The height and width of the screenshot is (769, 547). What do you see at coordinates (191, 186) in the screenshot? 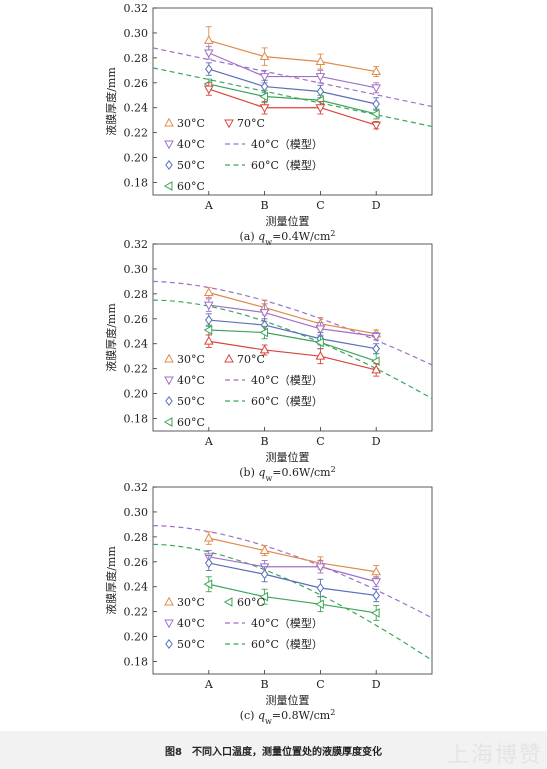
I see `legend-label: 60°C` at bounding box center [191, 186].